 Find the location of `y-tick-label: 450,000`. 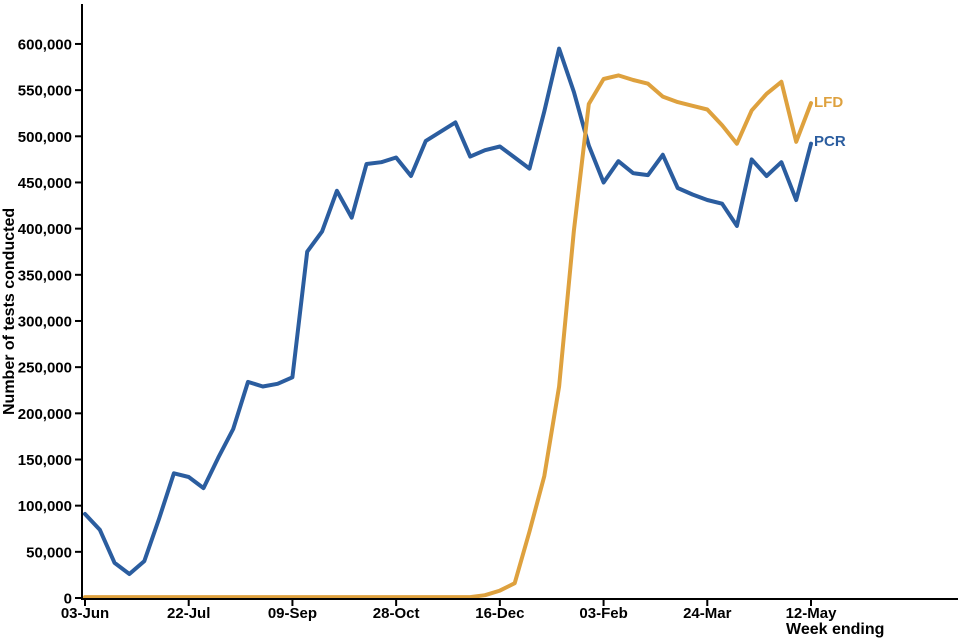

y-tick-label: 450,000 is located at coordinates (45, 183).